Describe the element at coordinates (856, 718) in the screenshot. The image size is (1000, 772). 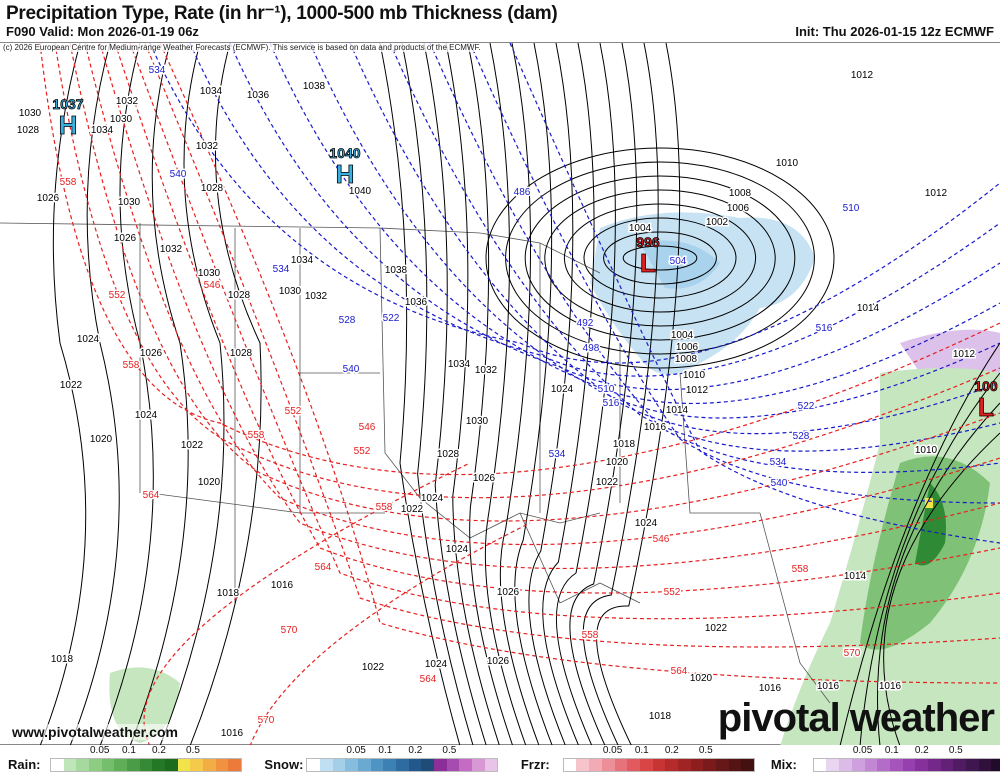
I see `pivotal-weather-logo: pivotal weather` at that location.